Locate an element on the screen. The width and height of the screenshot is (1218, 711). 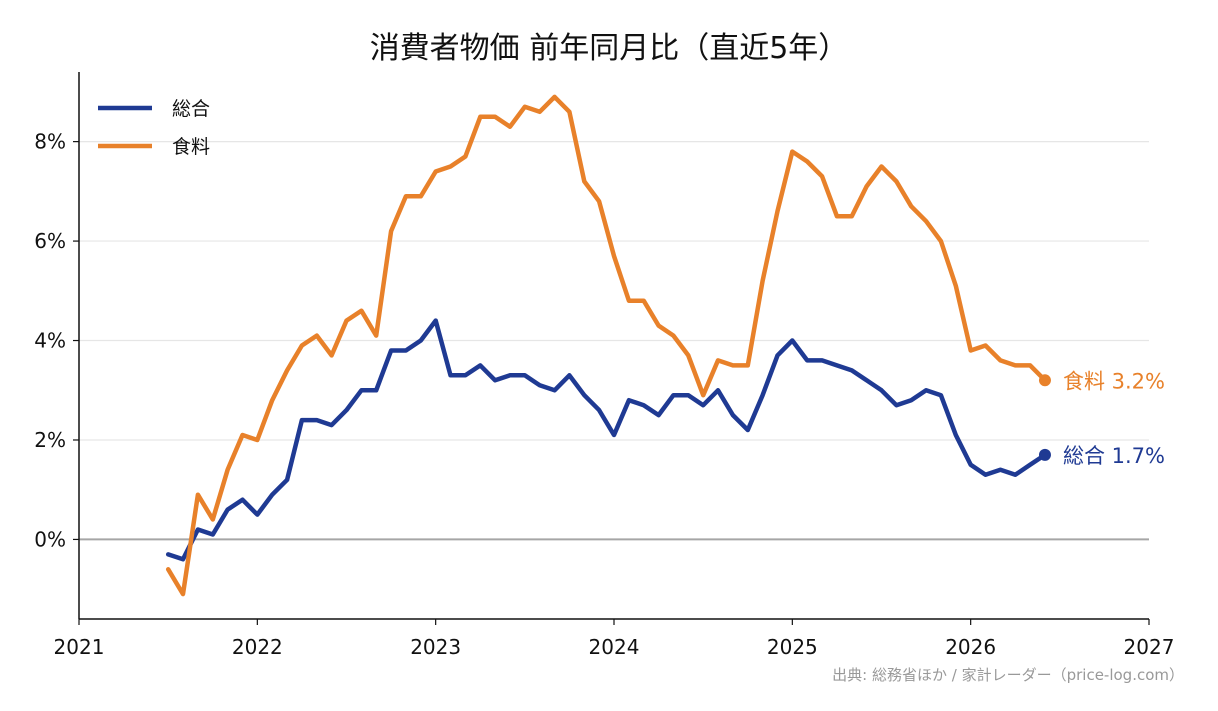
x-tick-label-6: 2027 is located at coordinates (1149, 647).